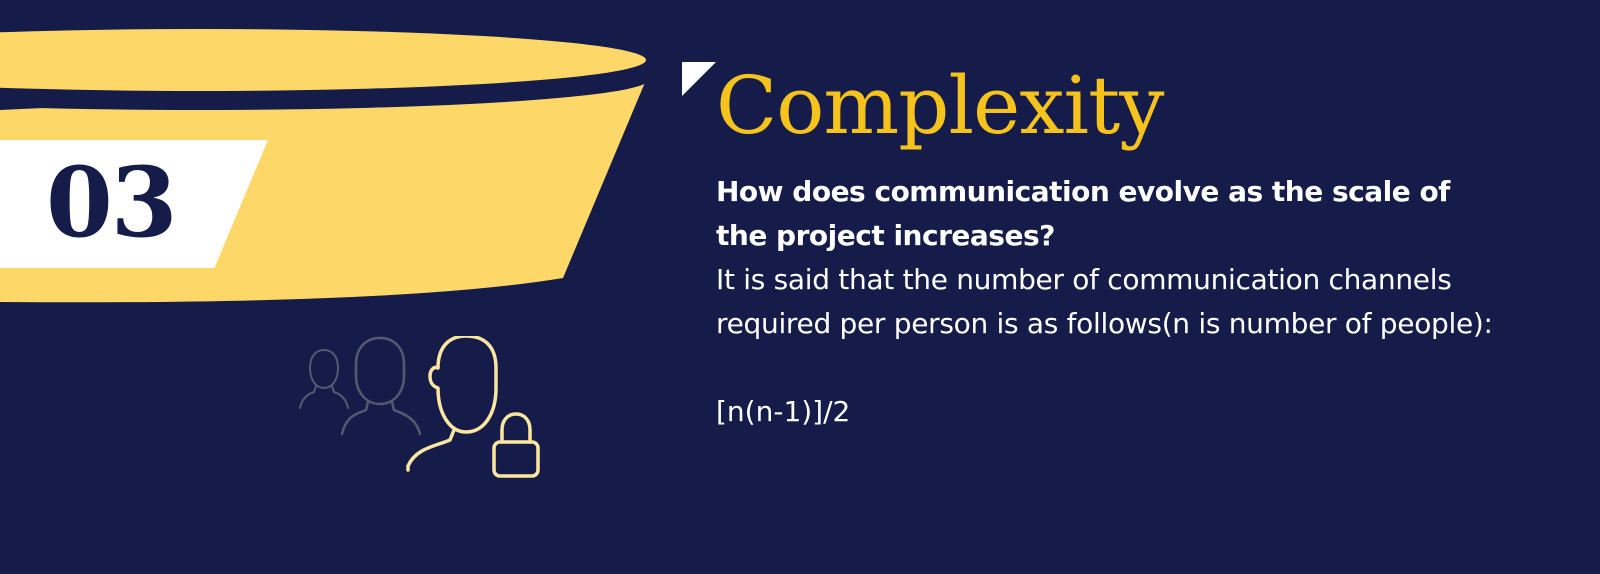 Image resolution: width=1600 pixels, height=574 pixels. Describe the element at coordinates (112, 202) in the screenshot. I see `section-number: 03` at that location.